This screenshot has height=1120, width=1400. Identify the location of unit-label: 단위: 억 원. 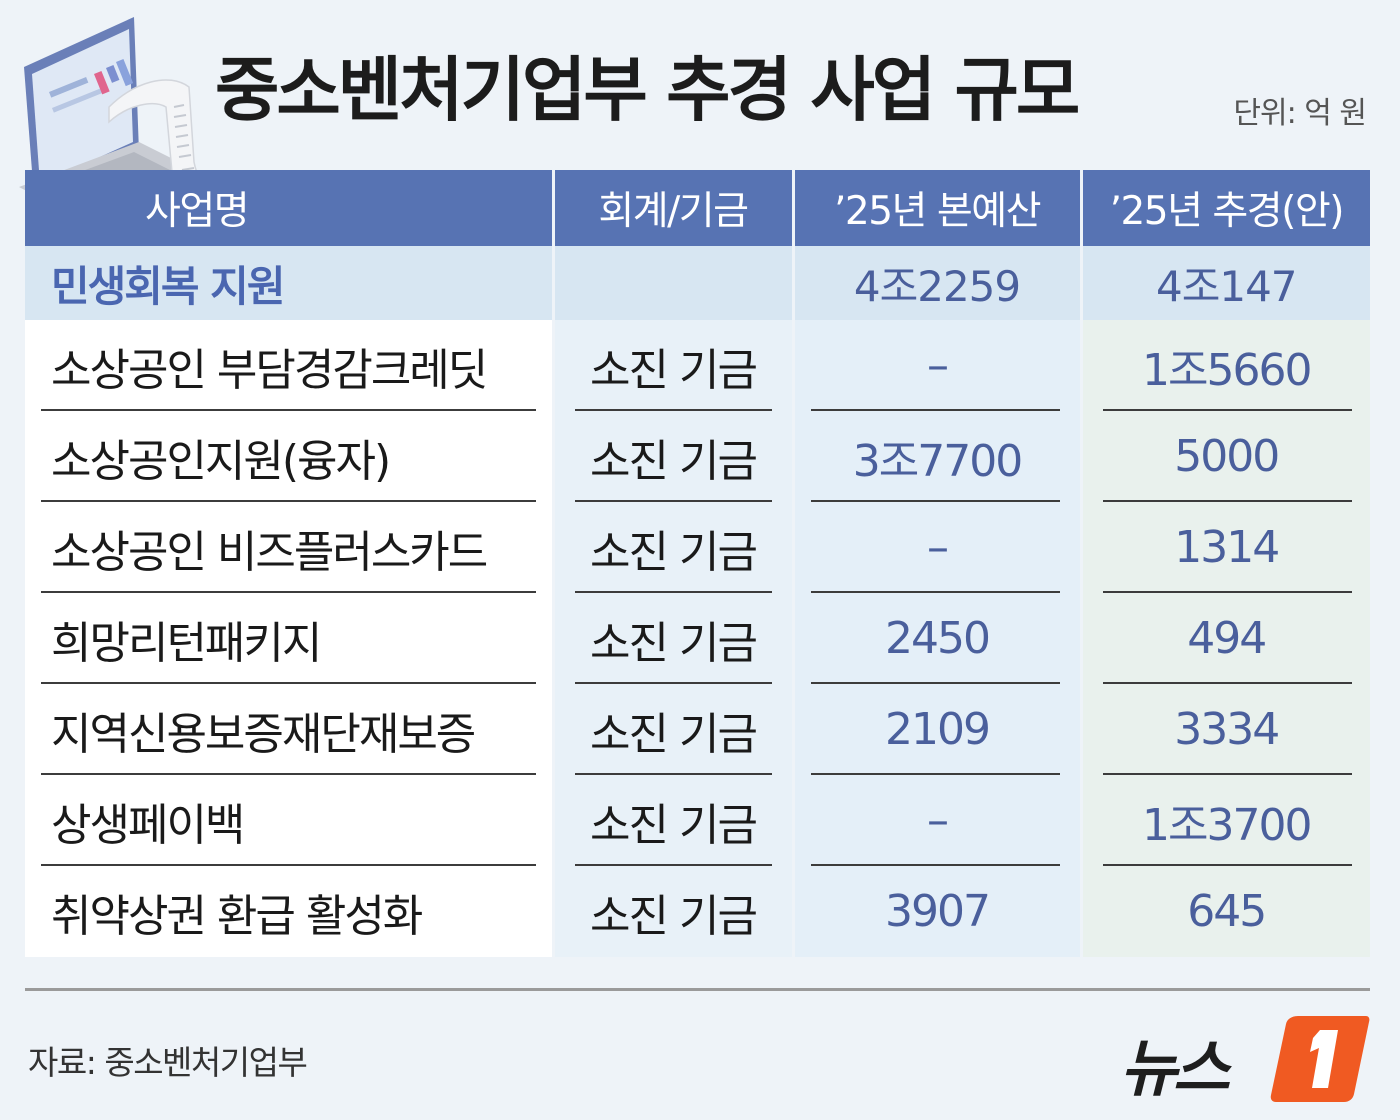
(1300, 113).